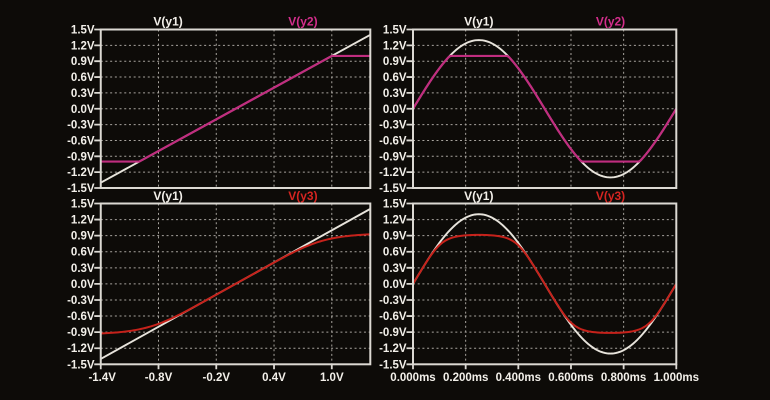 The height and width of the screenshot is (400, 770). I want to click on svg-text: -0.2V, so click(217, 378).